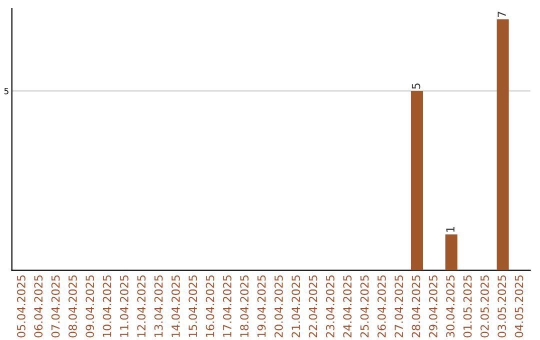 The image size is (540, 340). What do you see at coordinates (502, 14) in the screenshot?
I see `data-label: 7` at bounding box center [502, 14].